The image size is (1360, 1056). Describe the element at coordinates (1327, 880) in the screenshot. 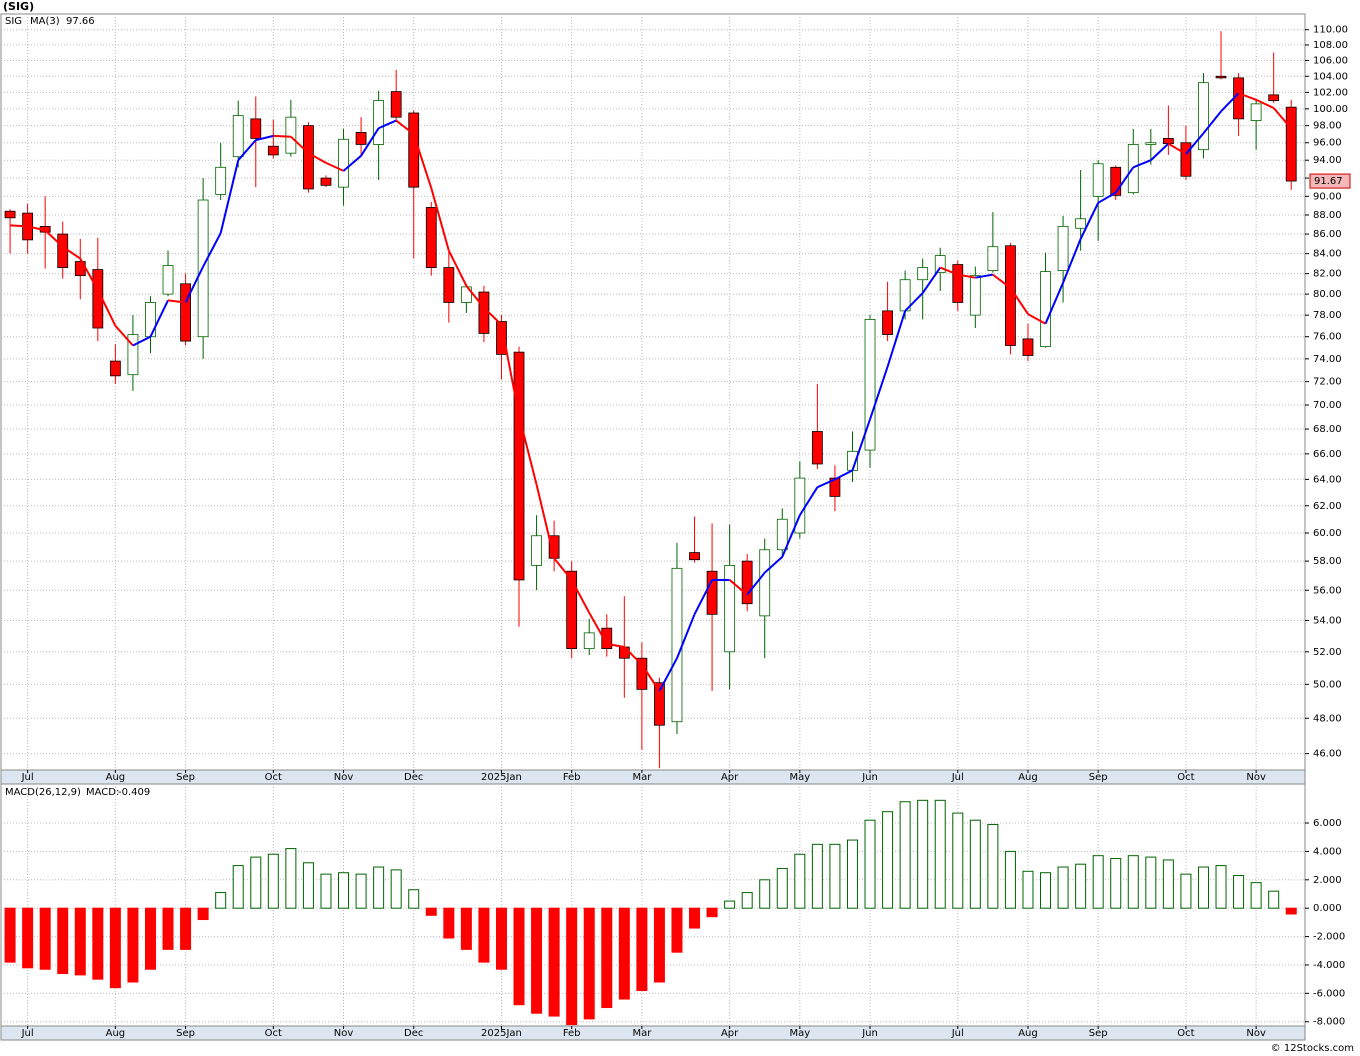

I see `y-tick-label: 2.000` at that location.